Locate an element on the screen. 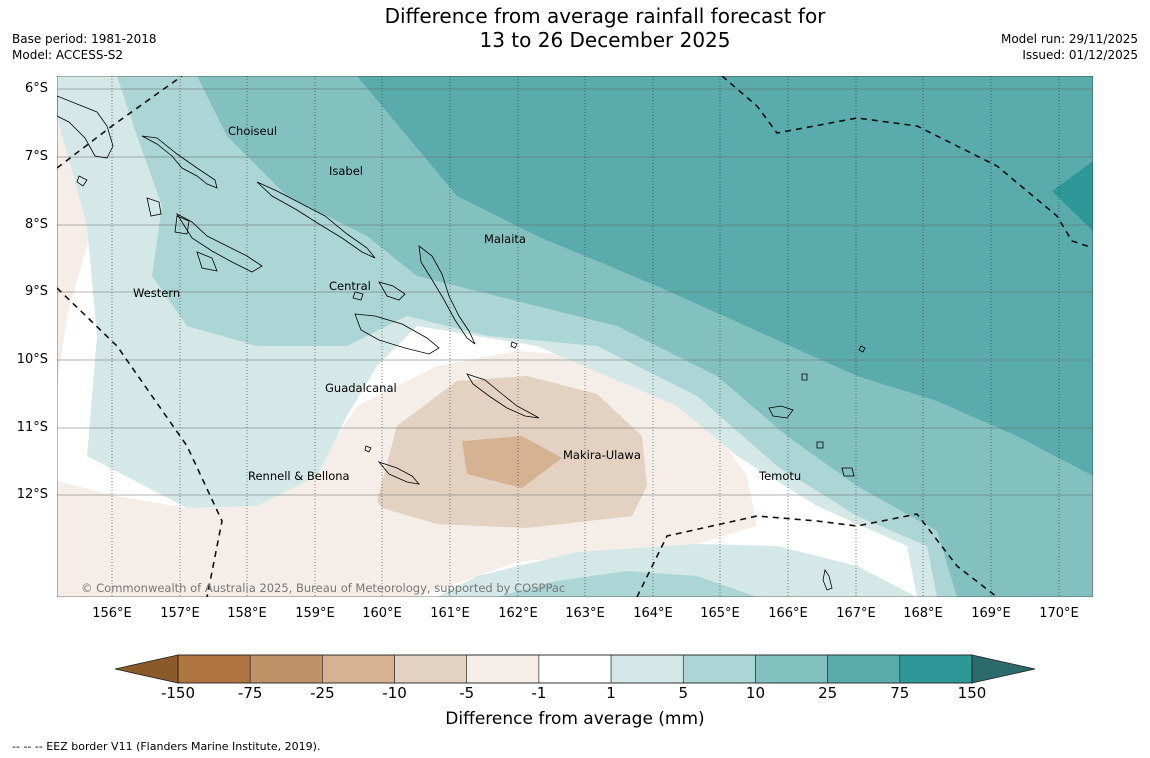 Image resolution: width=1150 pixels, height=758 pixels. meta-left: Base period: 1981-2018 Model: ACCESS-S2 is located at coordinates (84, 47).